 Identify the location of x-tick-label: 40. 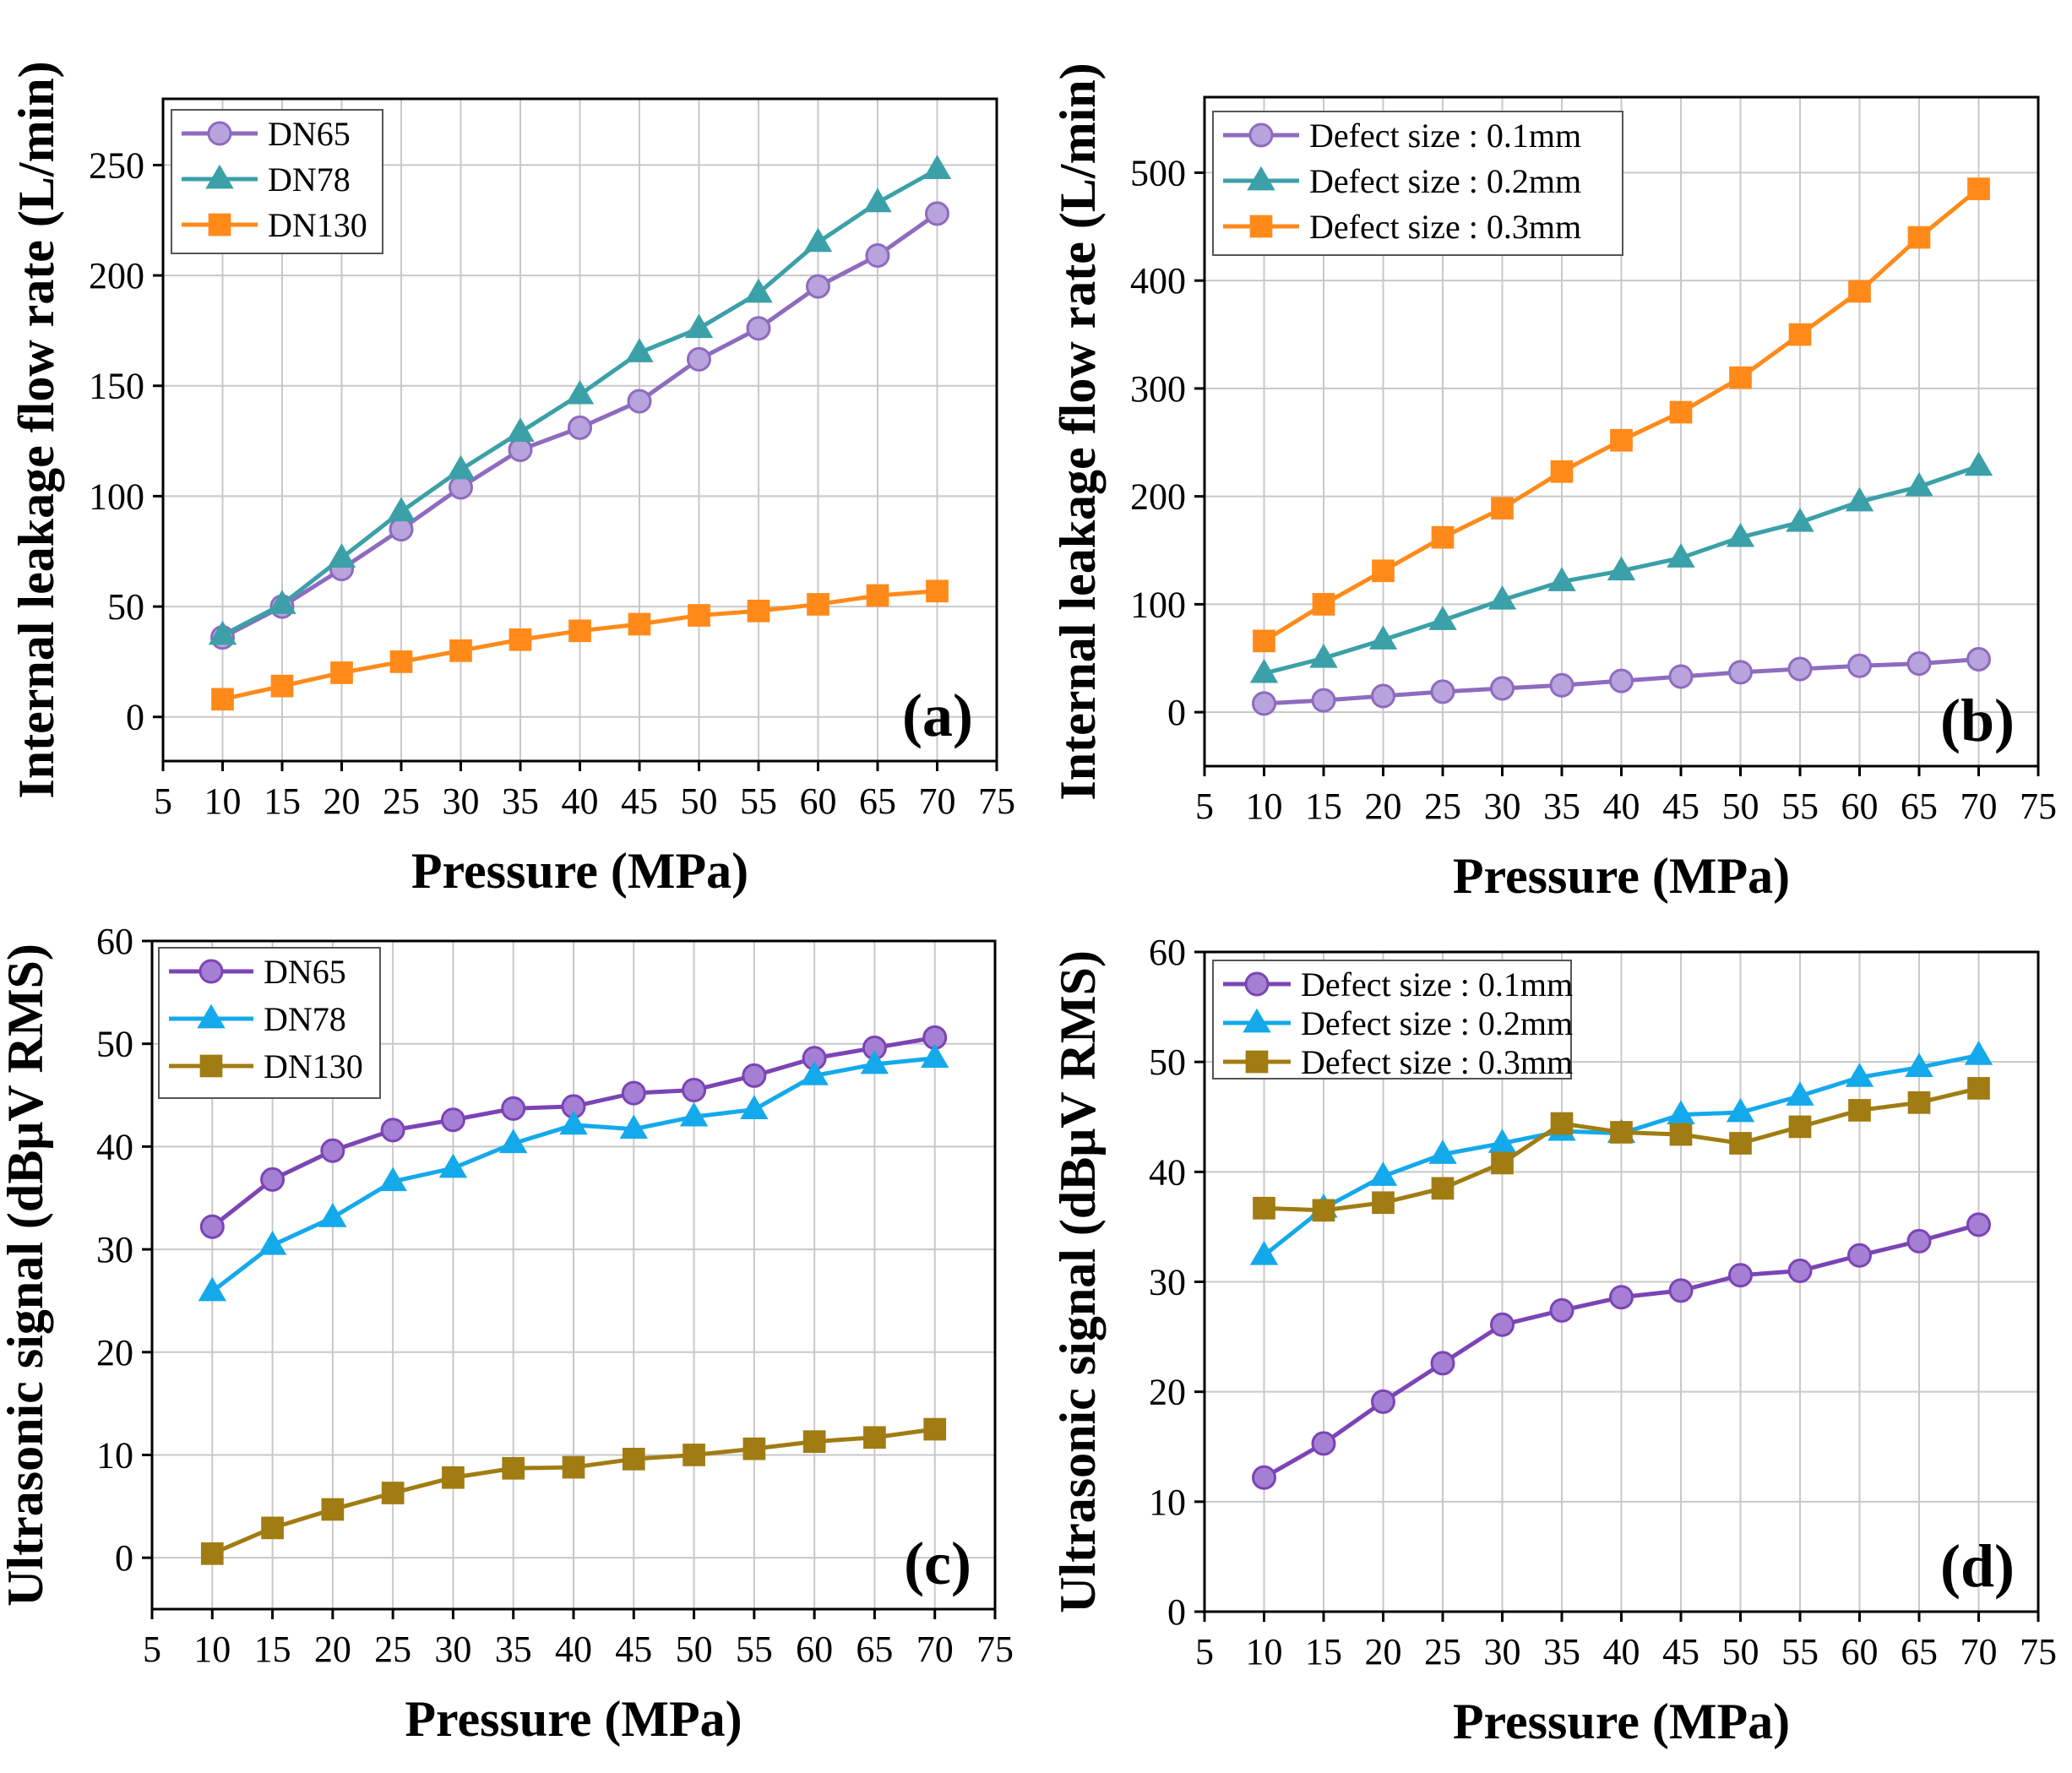
(1621, 1652).